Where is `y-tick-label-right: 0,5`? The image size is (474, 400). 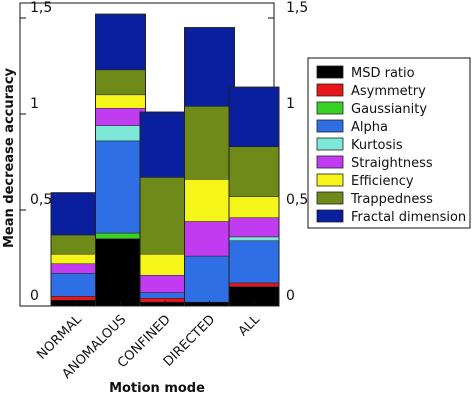 y-tick-label-right: 0,5 is located at coordinates (297, 200).